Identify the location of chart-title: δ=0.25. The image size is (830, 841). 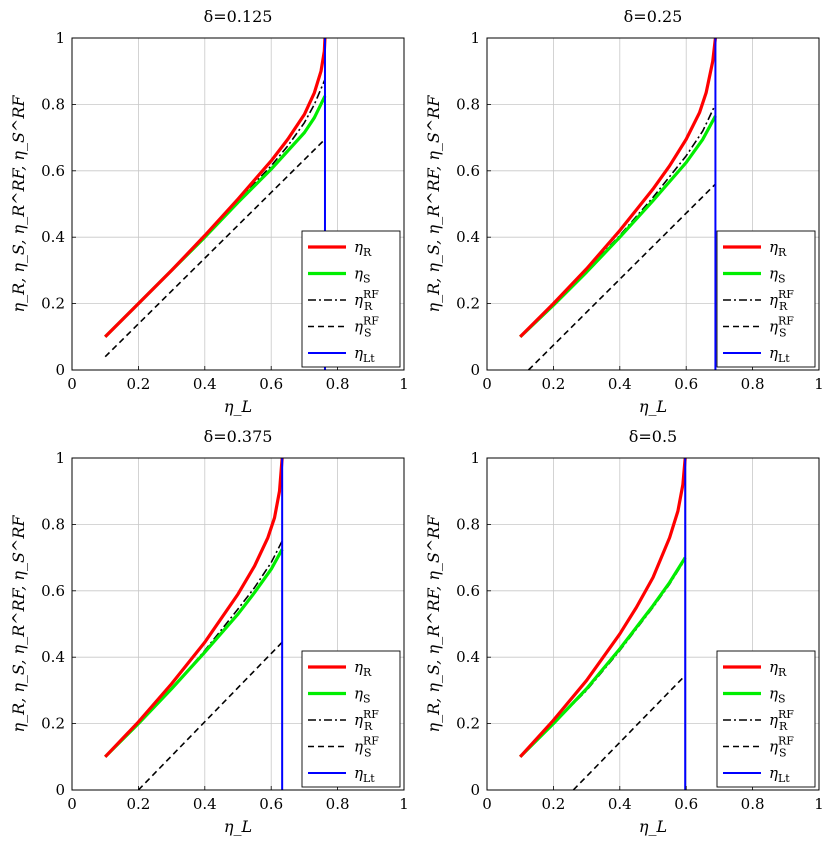
(653, 16).